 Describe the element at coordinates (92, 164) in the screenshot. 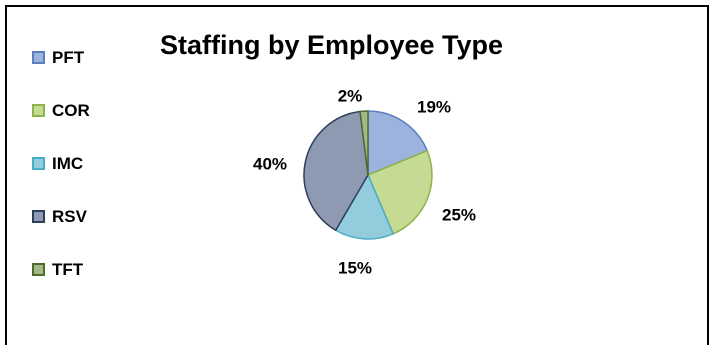

I see `legend-item-imc: IMC` at that location.